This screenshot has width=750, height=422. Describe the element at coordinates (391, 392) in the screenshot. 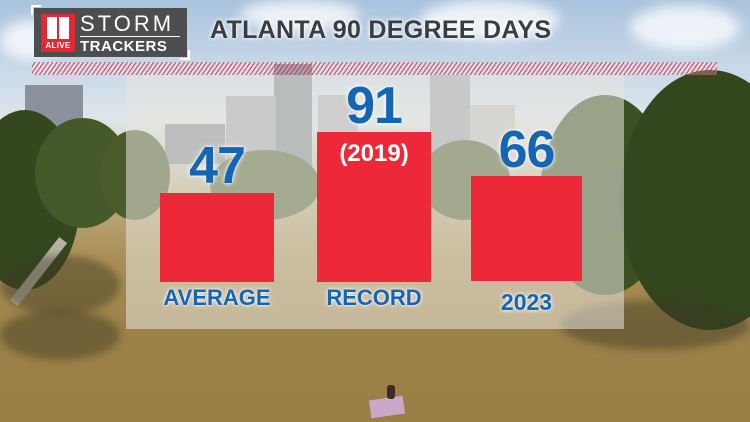

I see `person` at that location.